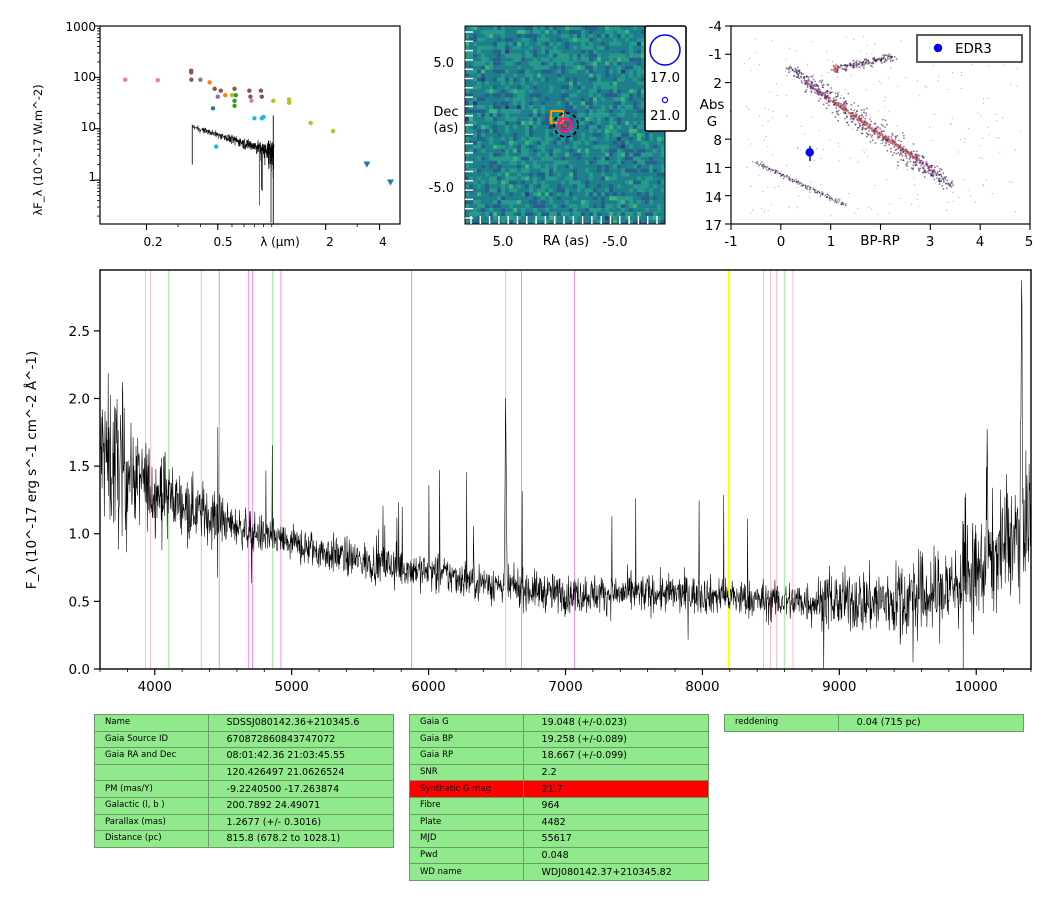 The image size is (1055, 902). Describe the element at coordinates (155, 687) in the screenshot. I see `spectrum-xtick-label: 4000` at that location.